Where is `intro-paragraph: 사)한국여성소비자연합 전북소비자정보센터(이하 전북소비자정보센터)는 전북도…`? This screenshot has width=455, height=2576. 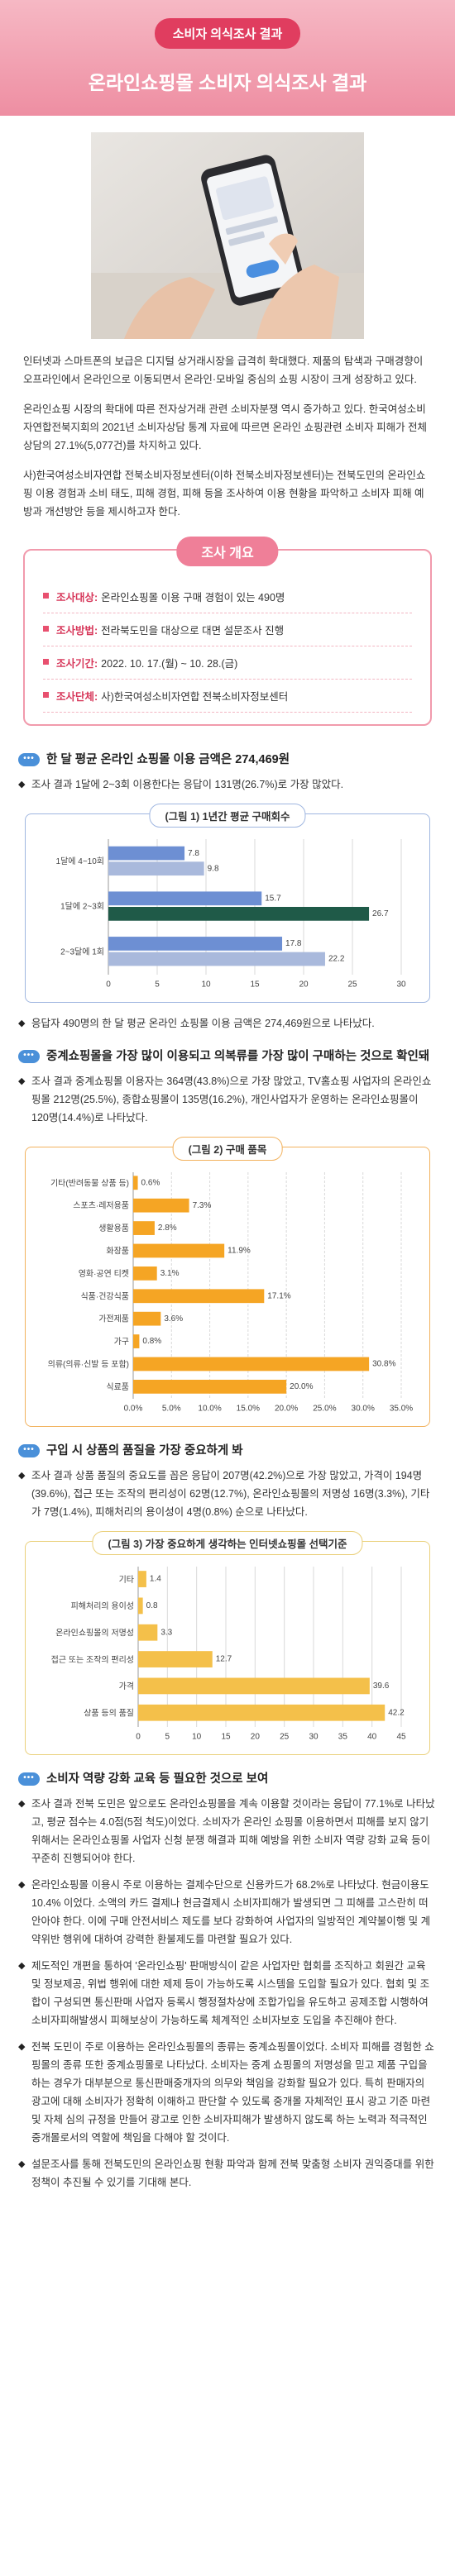
intro-paragraph: 사)한국여성소비자연합 전북소비자정보센터(이하 전북소비자정보센터)는 전북도… is located at coordinates (224, 494).